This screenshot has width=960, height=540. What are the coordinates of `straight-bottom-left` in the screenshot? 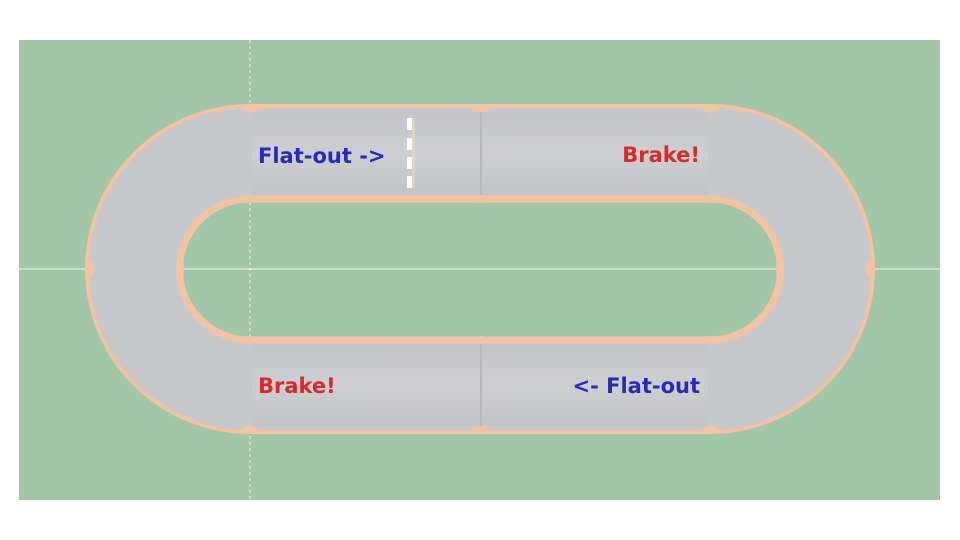 It's located at (366, 385).